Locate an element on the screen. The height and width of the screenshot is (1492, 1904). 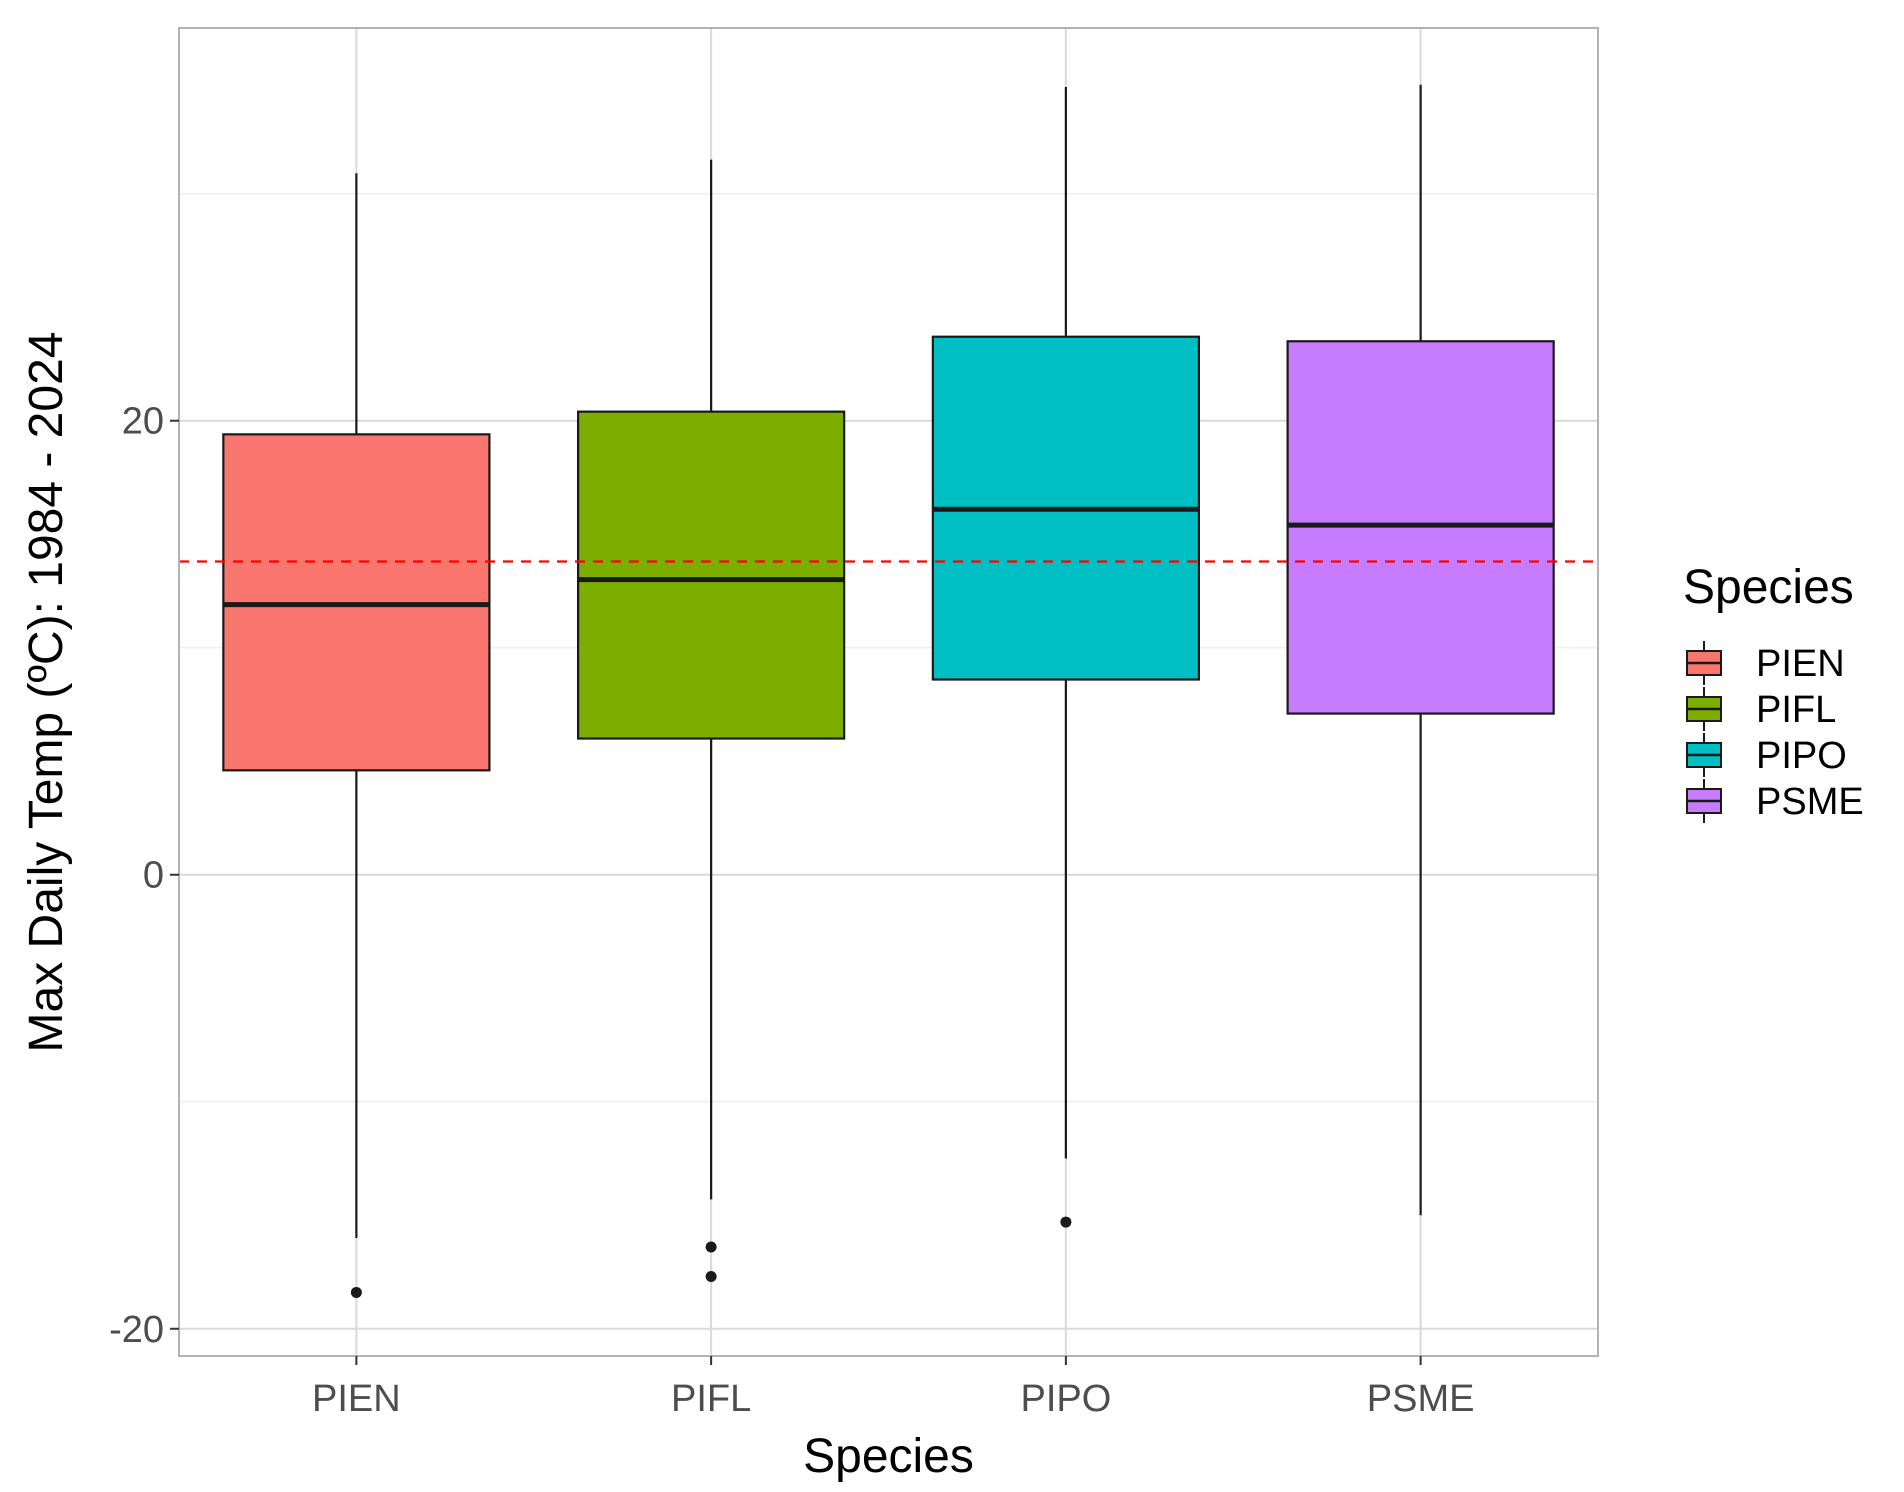
legend-entry-psme: PSME is located at coordinates (1775, 801).